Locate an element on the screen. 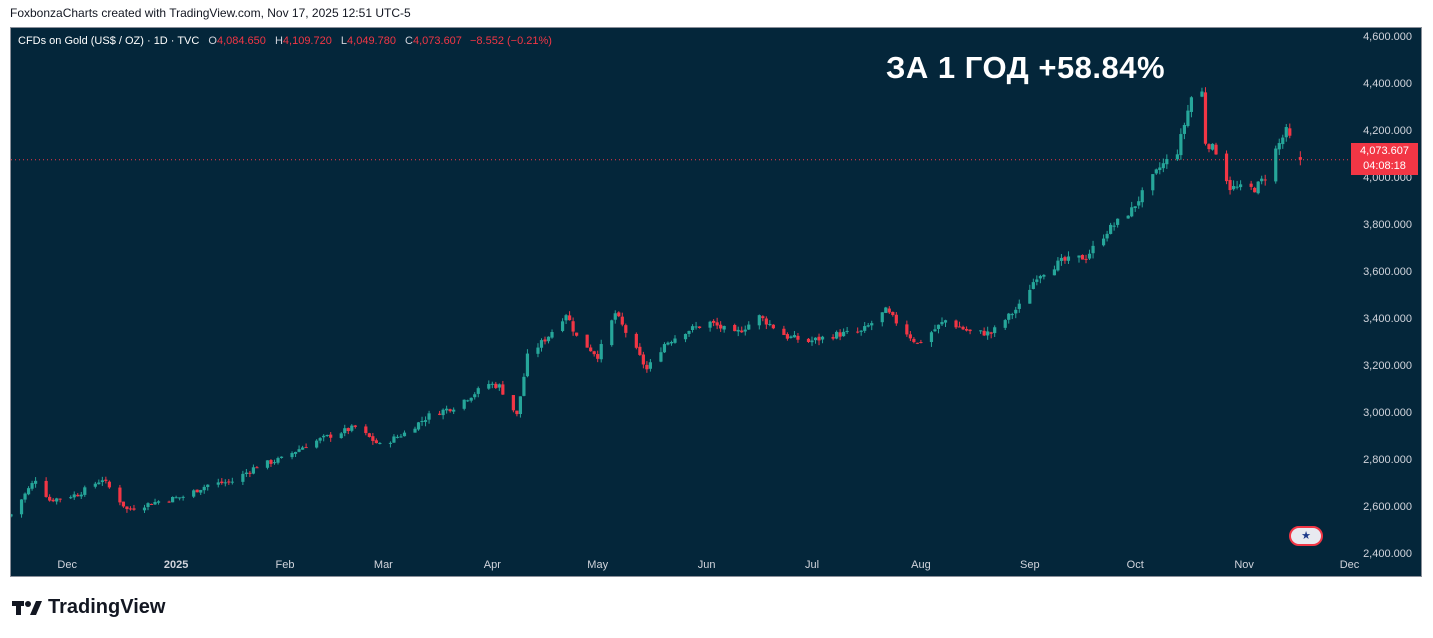 Image resolution: width=1433 pixels, height=638 pixels. x-tick-label: Nov is located at coordinates (1244, 565).